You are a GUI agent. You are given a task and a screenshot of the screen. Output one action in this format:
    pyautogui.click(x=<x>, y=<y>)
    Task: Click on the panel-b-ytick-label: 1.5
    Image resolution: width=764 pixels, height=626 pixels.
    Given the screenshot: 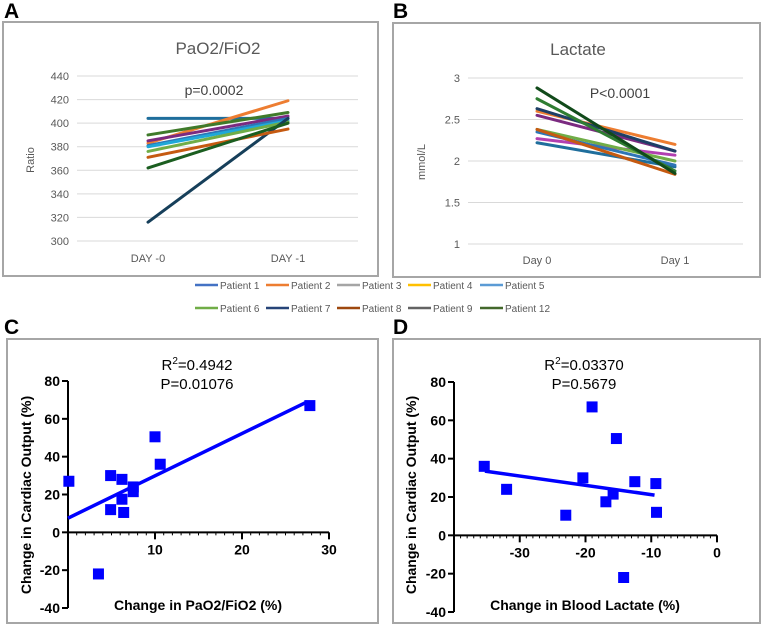 What is the action you would take?
    pyautogui.click(x=452, y=204)
    